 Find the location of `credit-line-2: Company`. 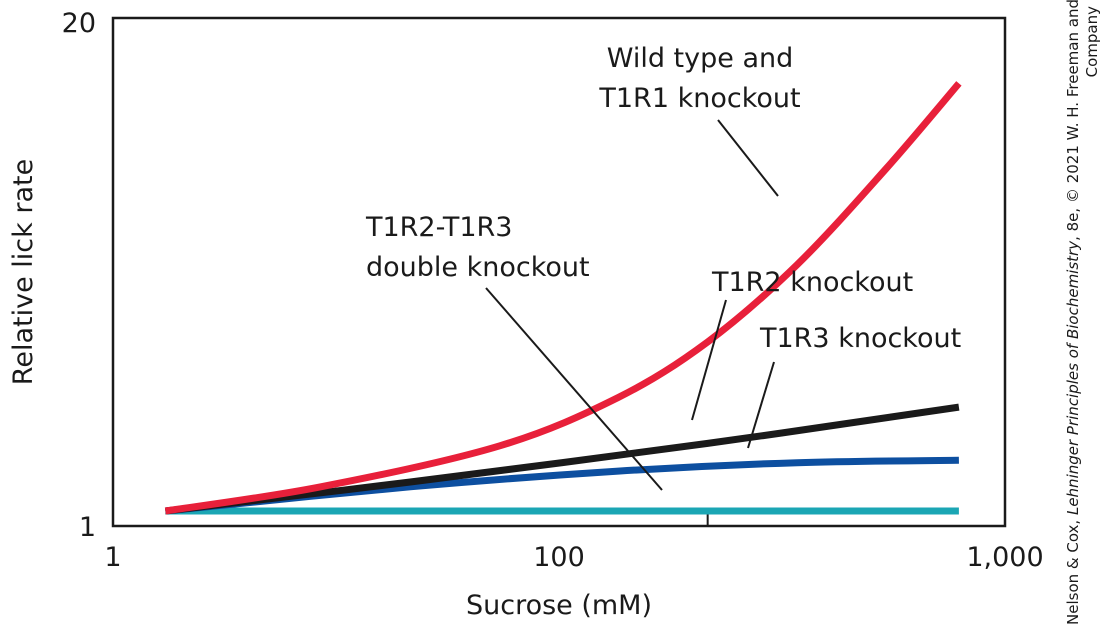

credit-line-2: Company is located at coordinates (1092, 41).